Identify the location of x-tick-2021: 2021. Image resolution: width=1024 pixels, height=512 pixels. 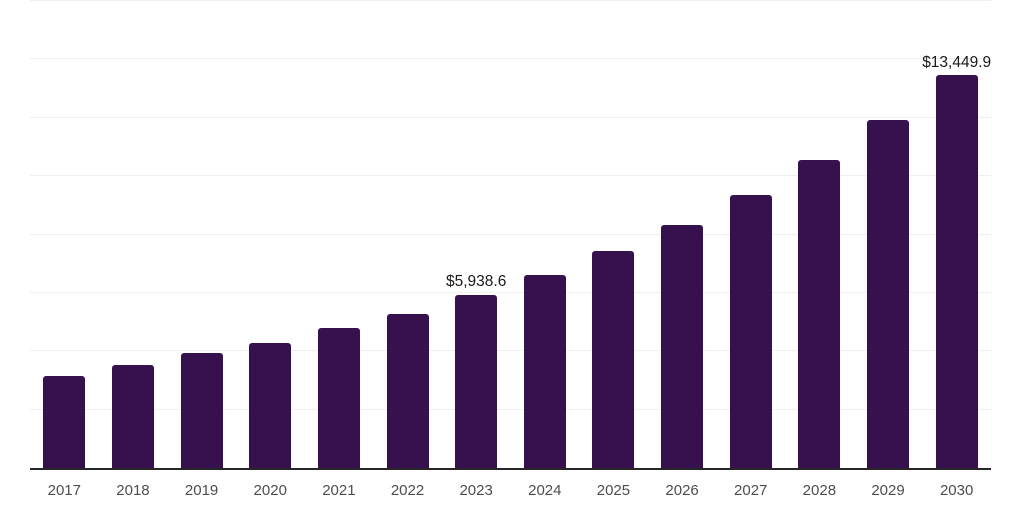
(339, 490).